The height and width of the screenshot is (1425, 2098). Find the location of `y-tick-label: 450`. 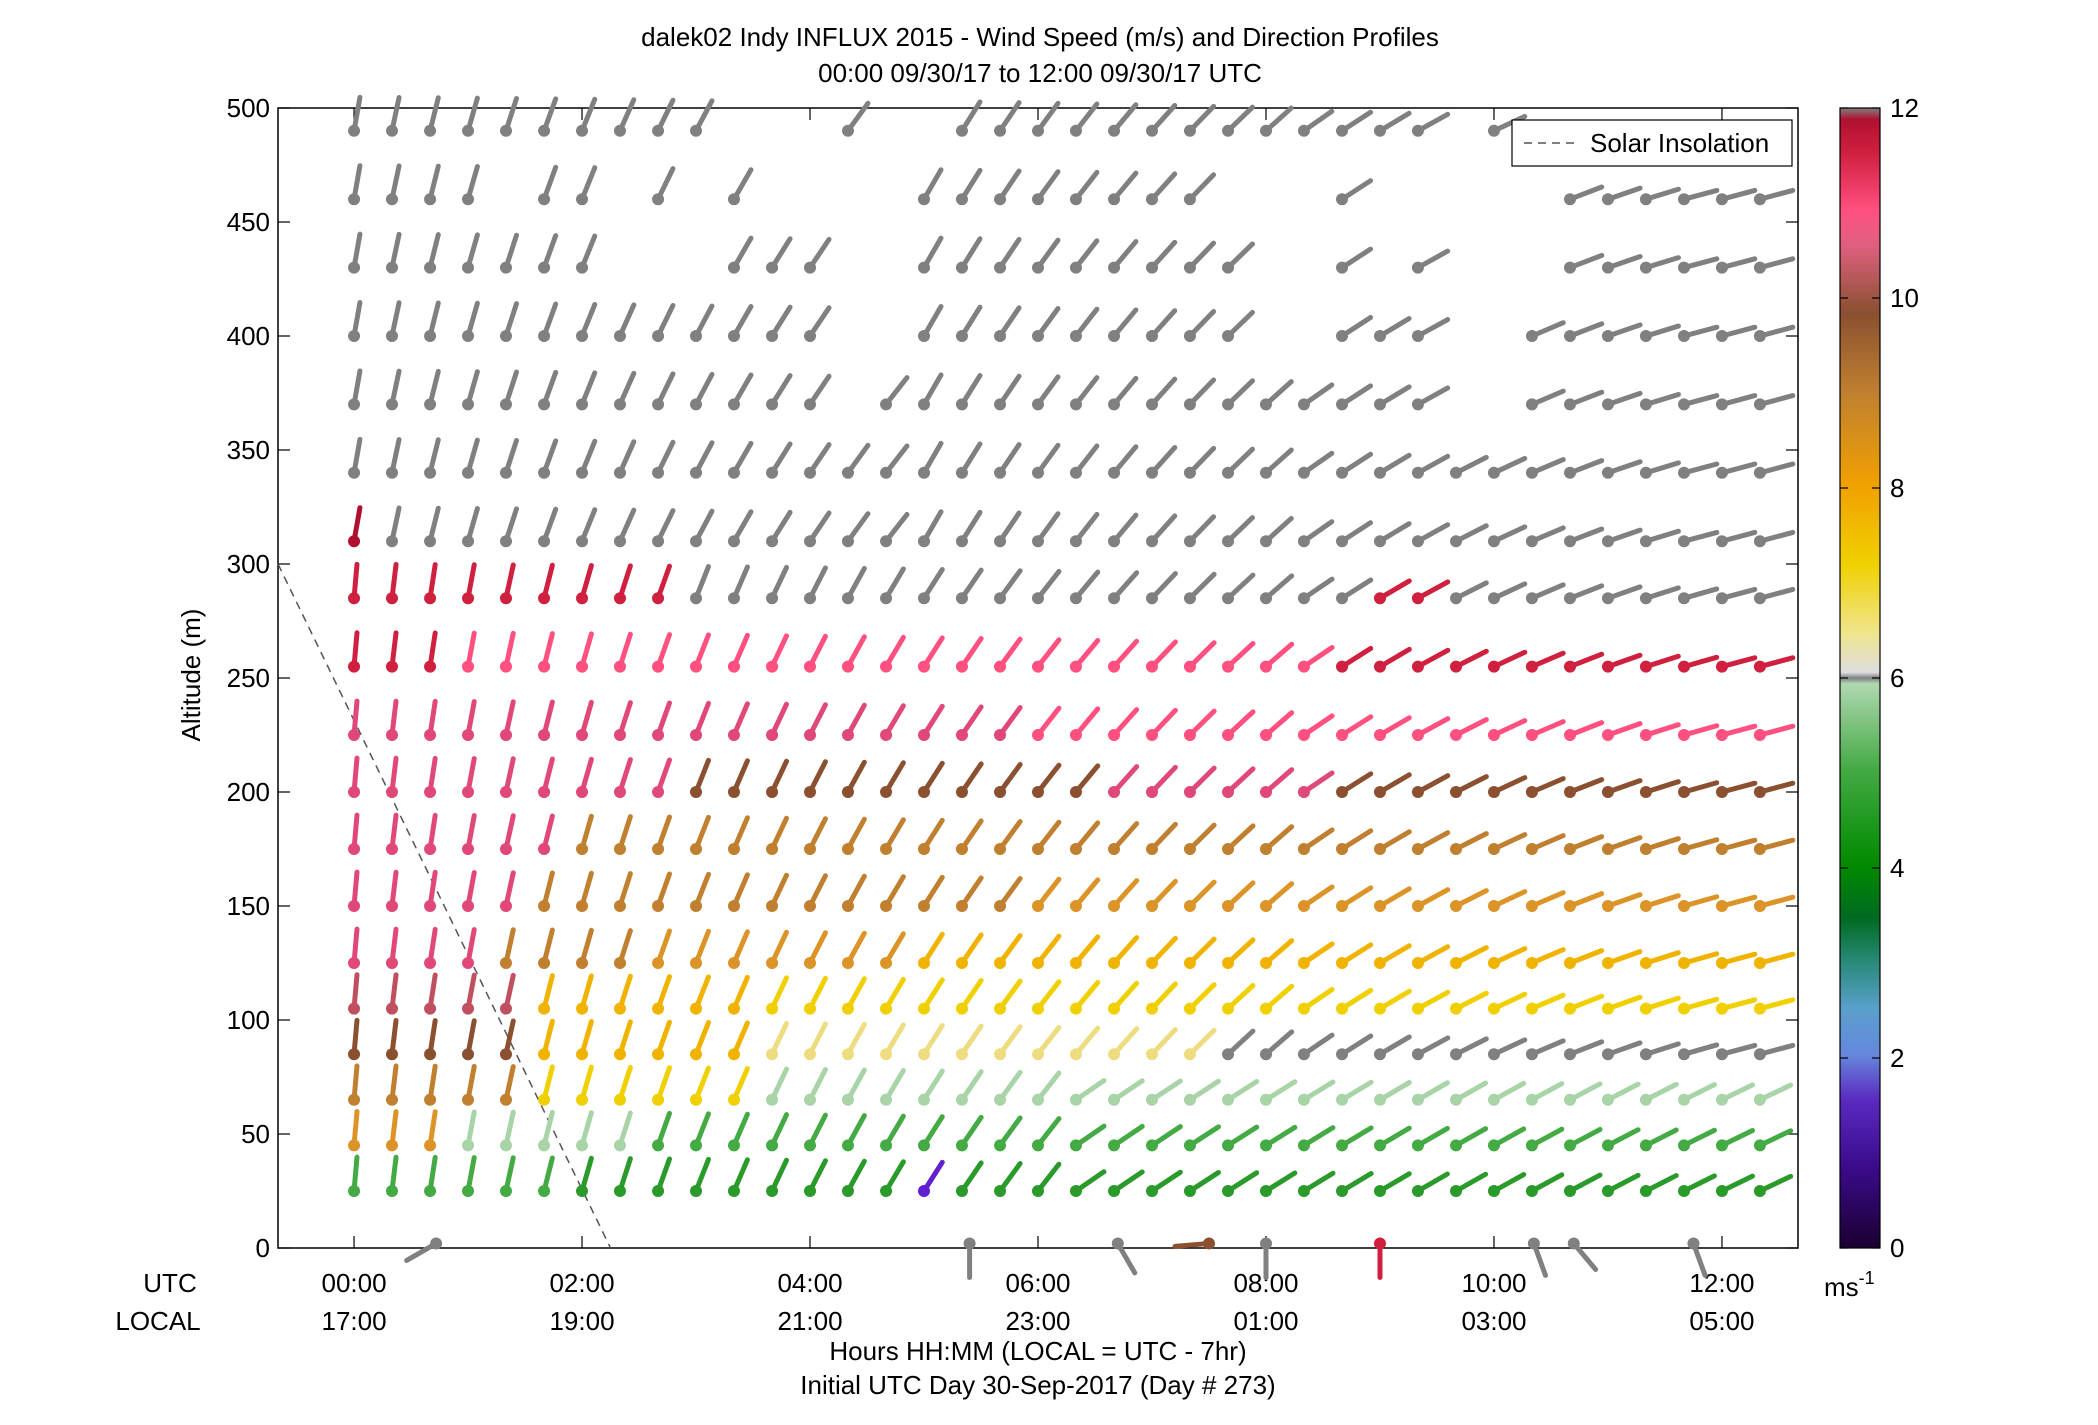

y-tick-label: 450 is located at coordinates (248, 222).